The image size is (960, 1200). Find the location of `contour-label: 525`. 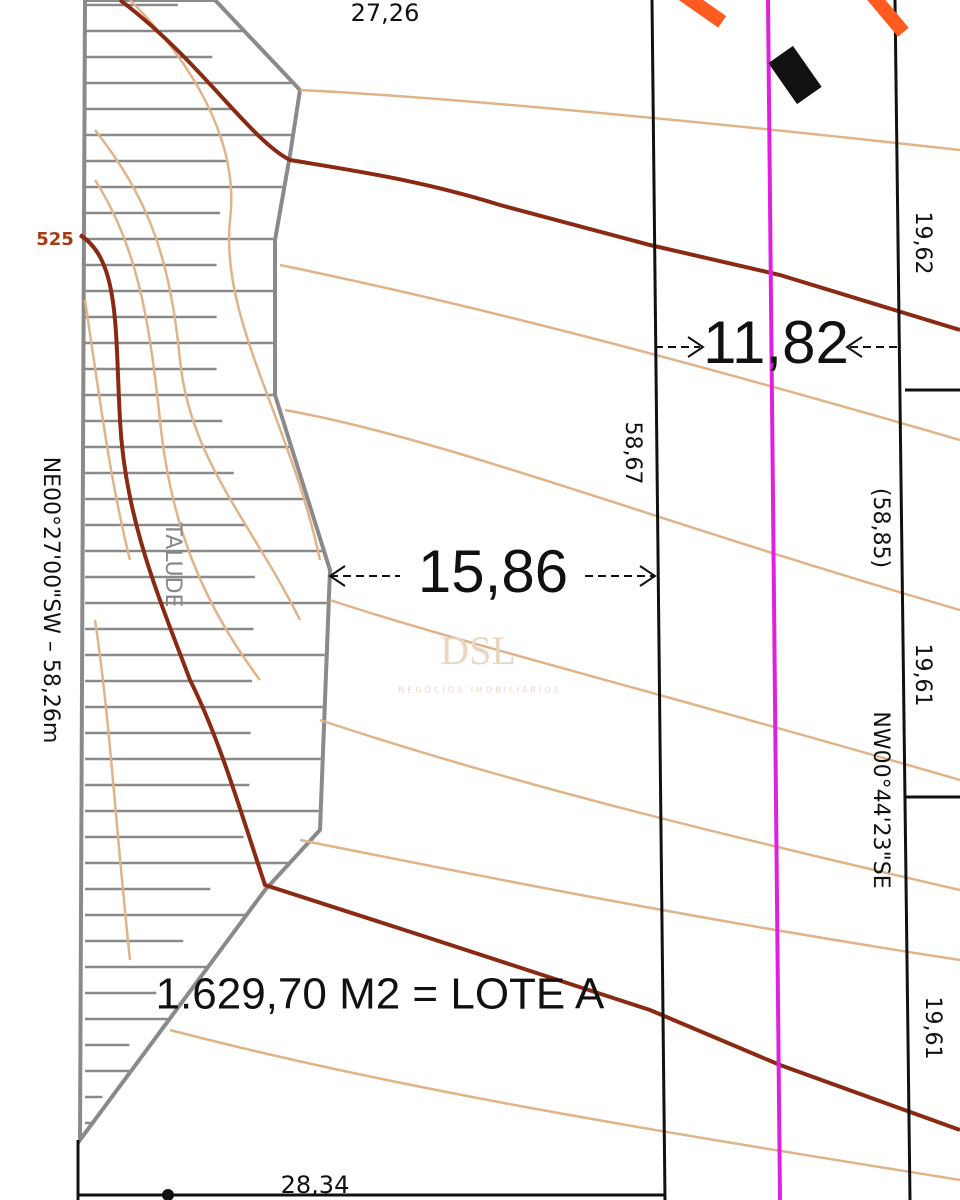

contour-label: 525 is located at coordinates (55, 239).